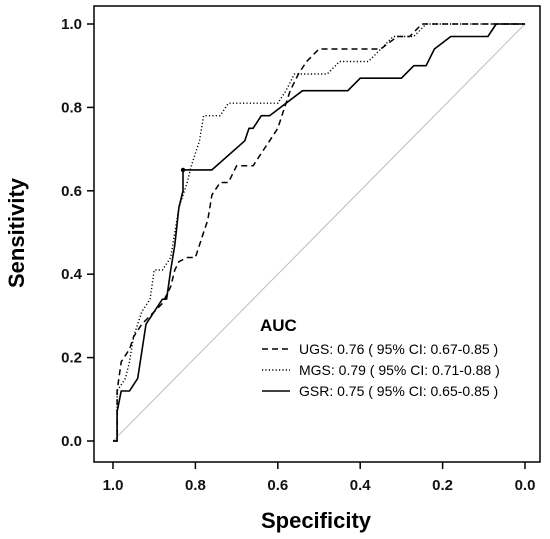 The image size is (550, 539). I want to click on x-tick-label: 0.2, so click(442, 485).